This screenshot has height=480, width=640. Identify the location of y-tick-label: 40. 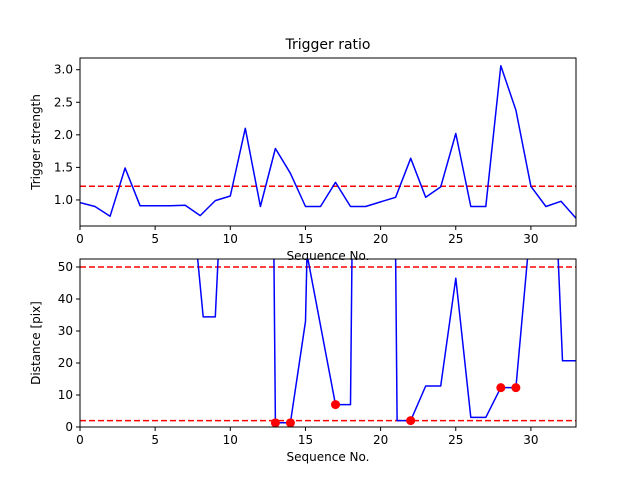
(65, 299).